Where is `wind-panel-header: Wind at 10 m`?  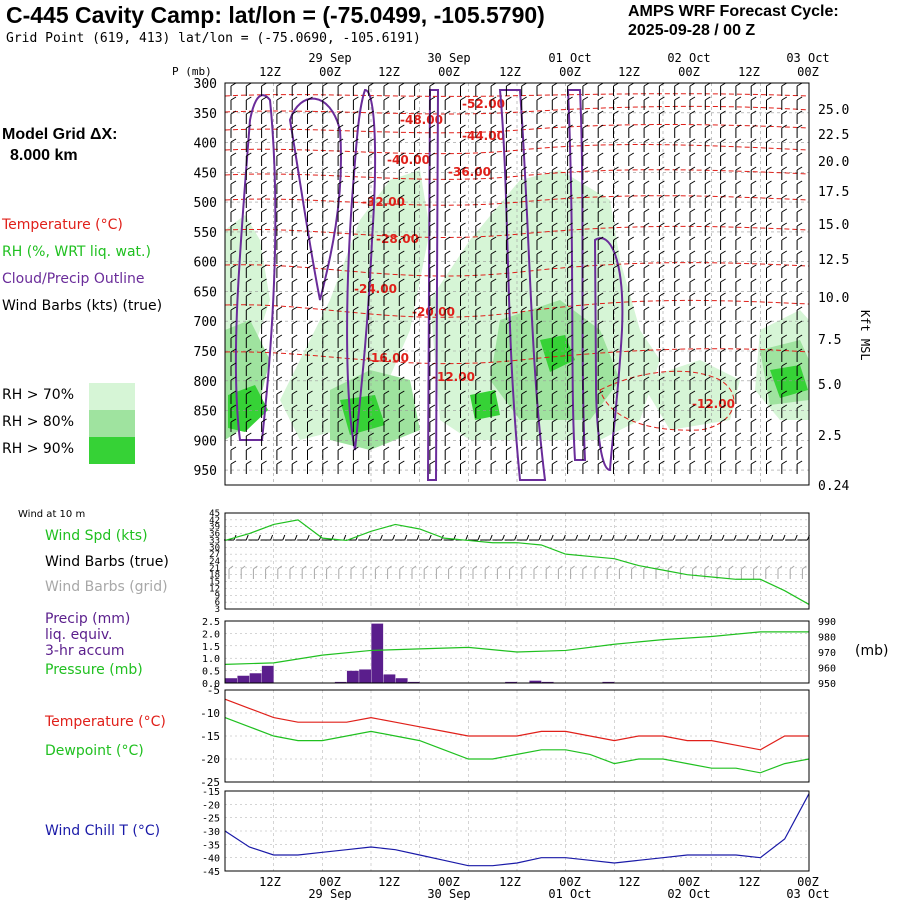
wind-panel-header: Wind at 10 m is located at coordinates (52, 514).